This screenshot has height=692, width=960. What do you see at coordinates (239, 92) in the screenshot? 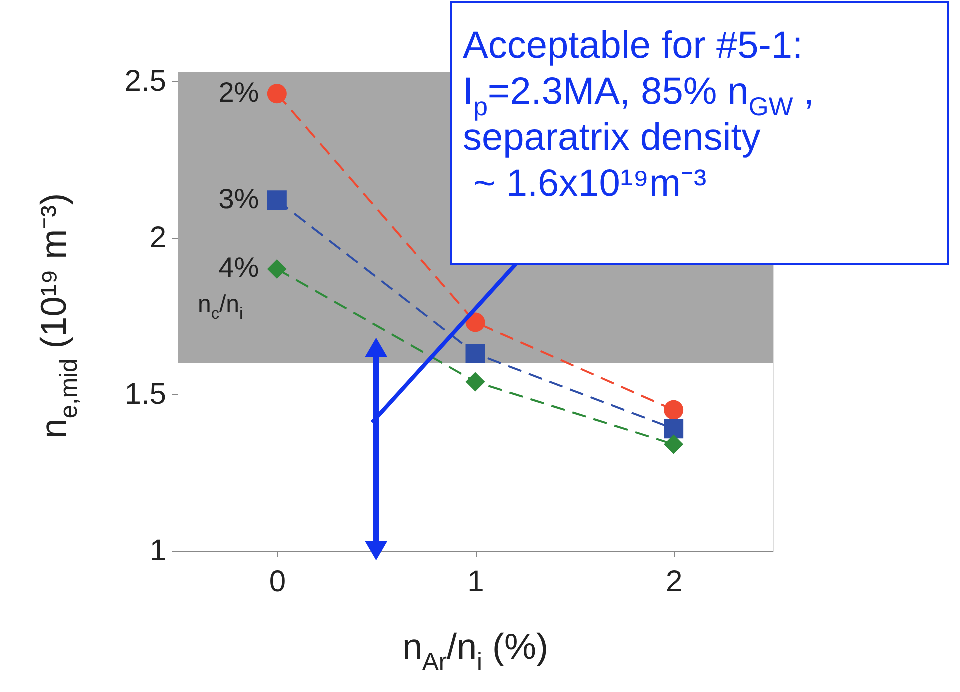
I see `series-label: 2%` at bounding box center [239, 92].